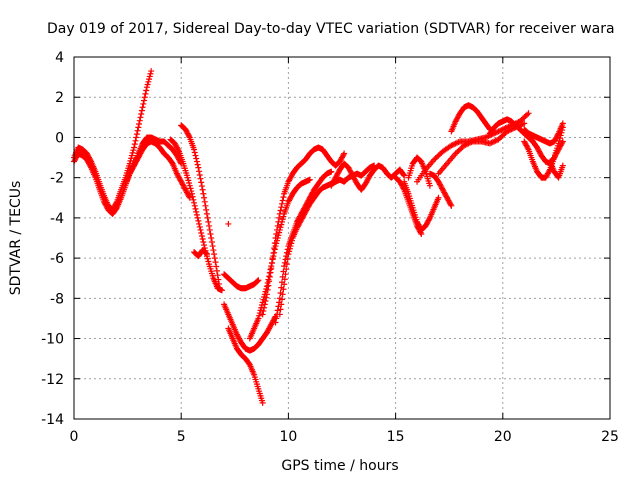  Describe the element at coordinates (288, 437) in the screenshot. I see `x-tick-label: 10` at that location.